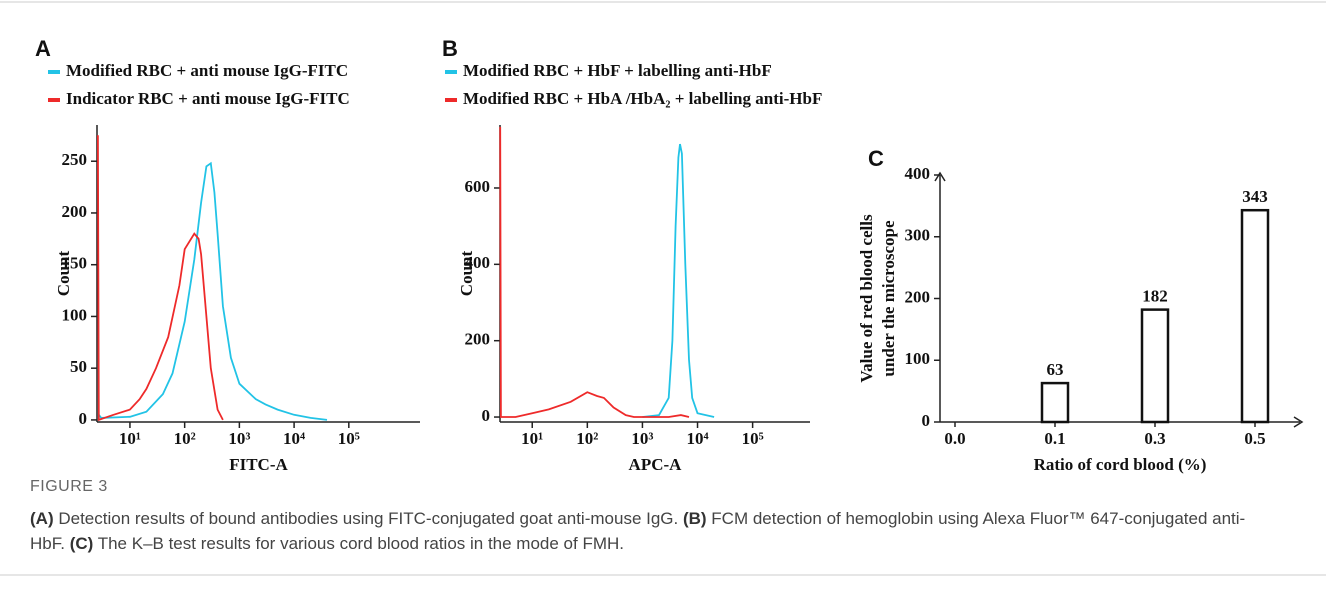  I want to click on legend-label: Indicator RBC + anti mouse IgG-FITC, so click(208, 98).